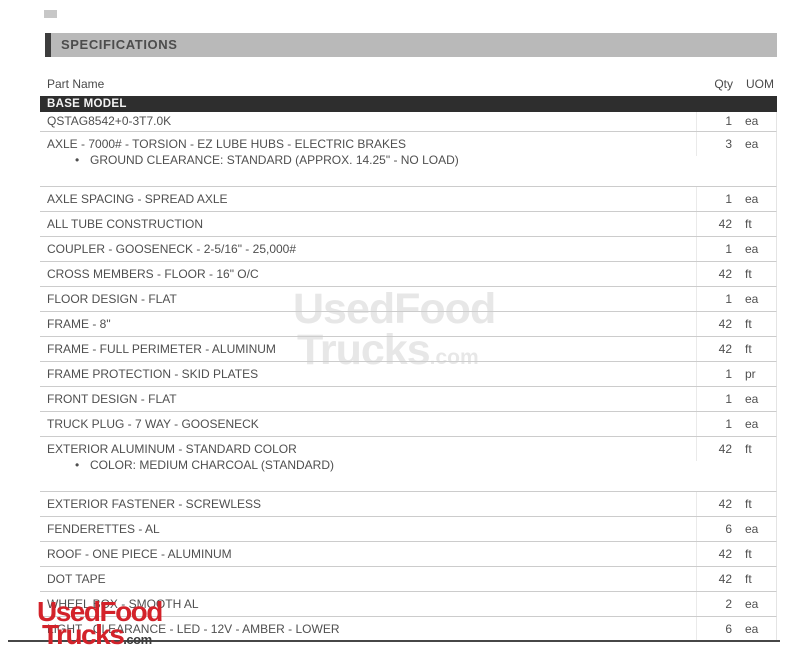  Describe the element at coordinates (137, 199) in the screenshot. I see `part-name-text: AXLE SPACING - SPREAD AXLE` at that location.